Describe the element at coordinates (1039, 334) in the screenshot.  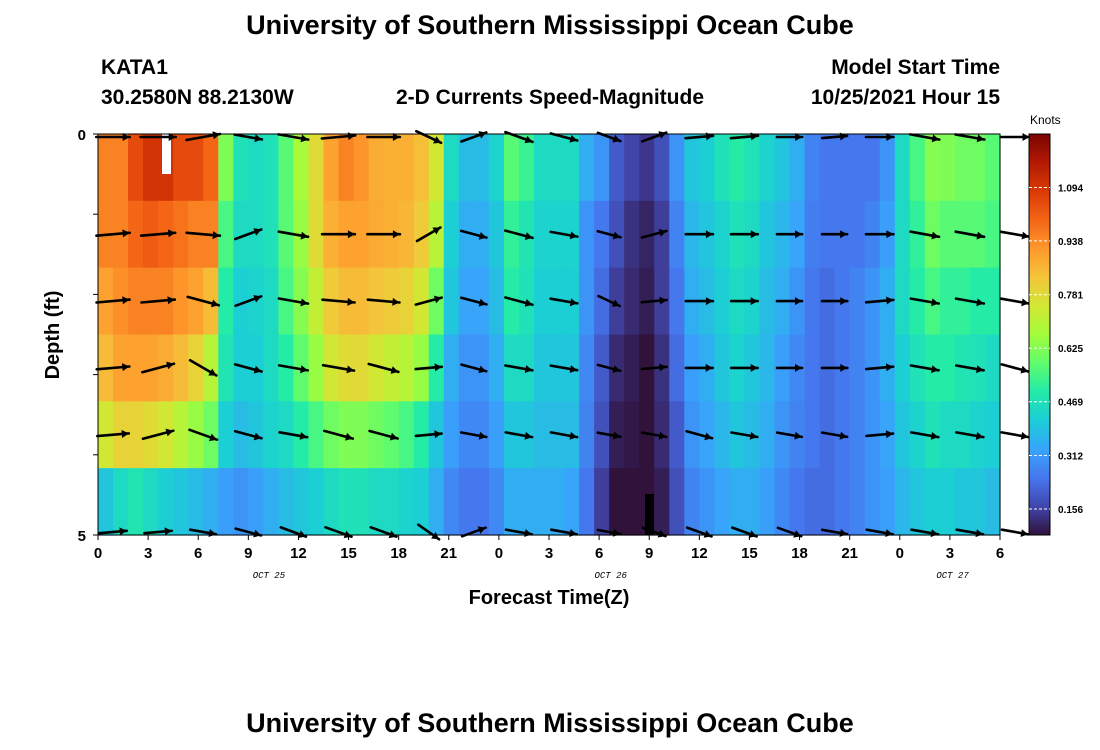
I see `colorbar` at that location.